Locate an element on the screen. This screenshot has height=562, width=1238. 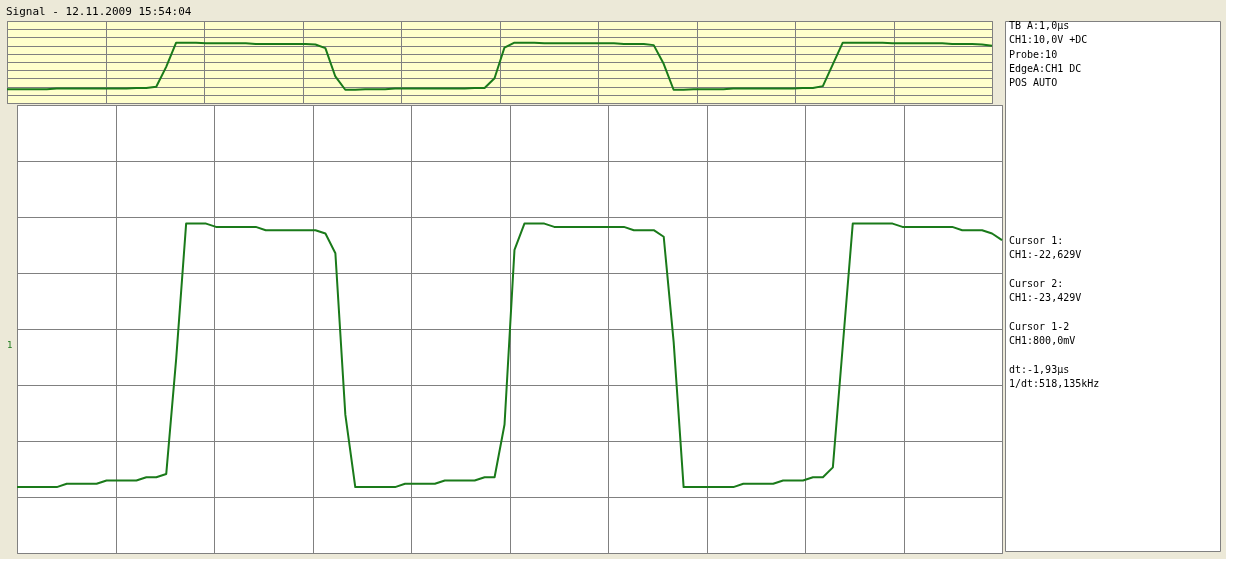
text: POS AUTO is located at coordinates (1033, 83).